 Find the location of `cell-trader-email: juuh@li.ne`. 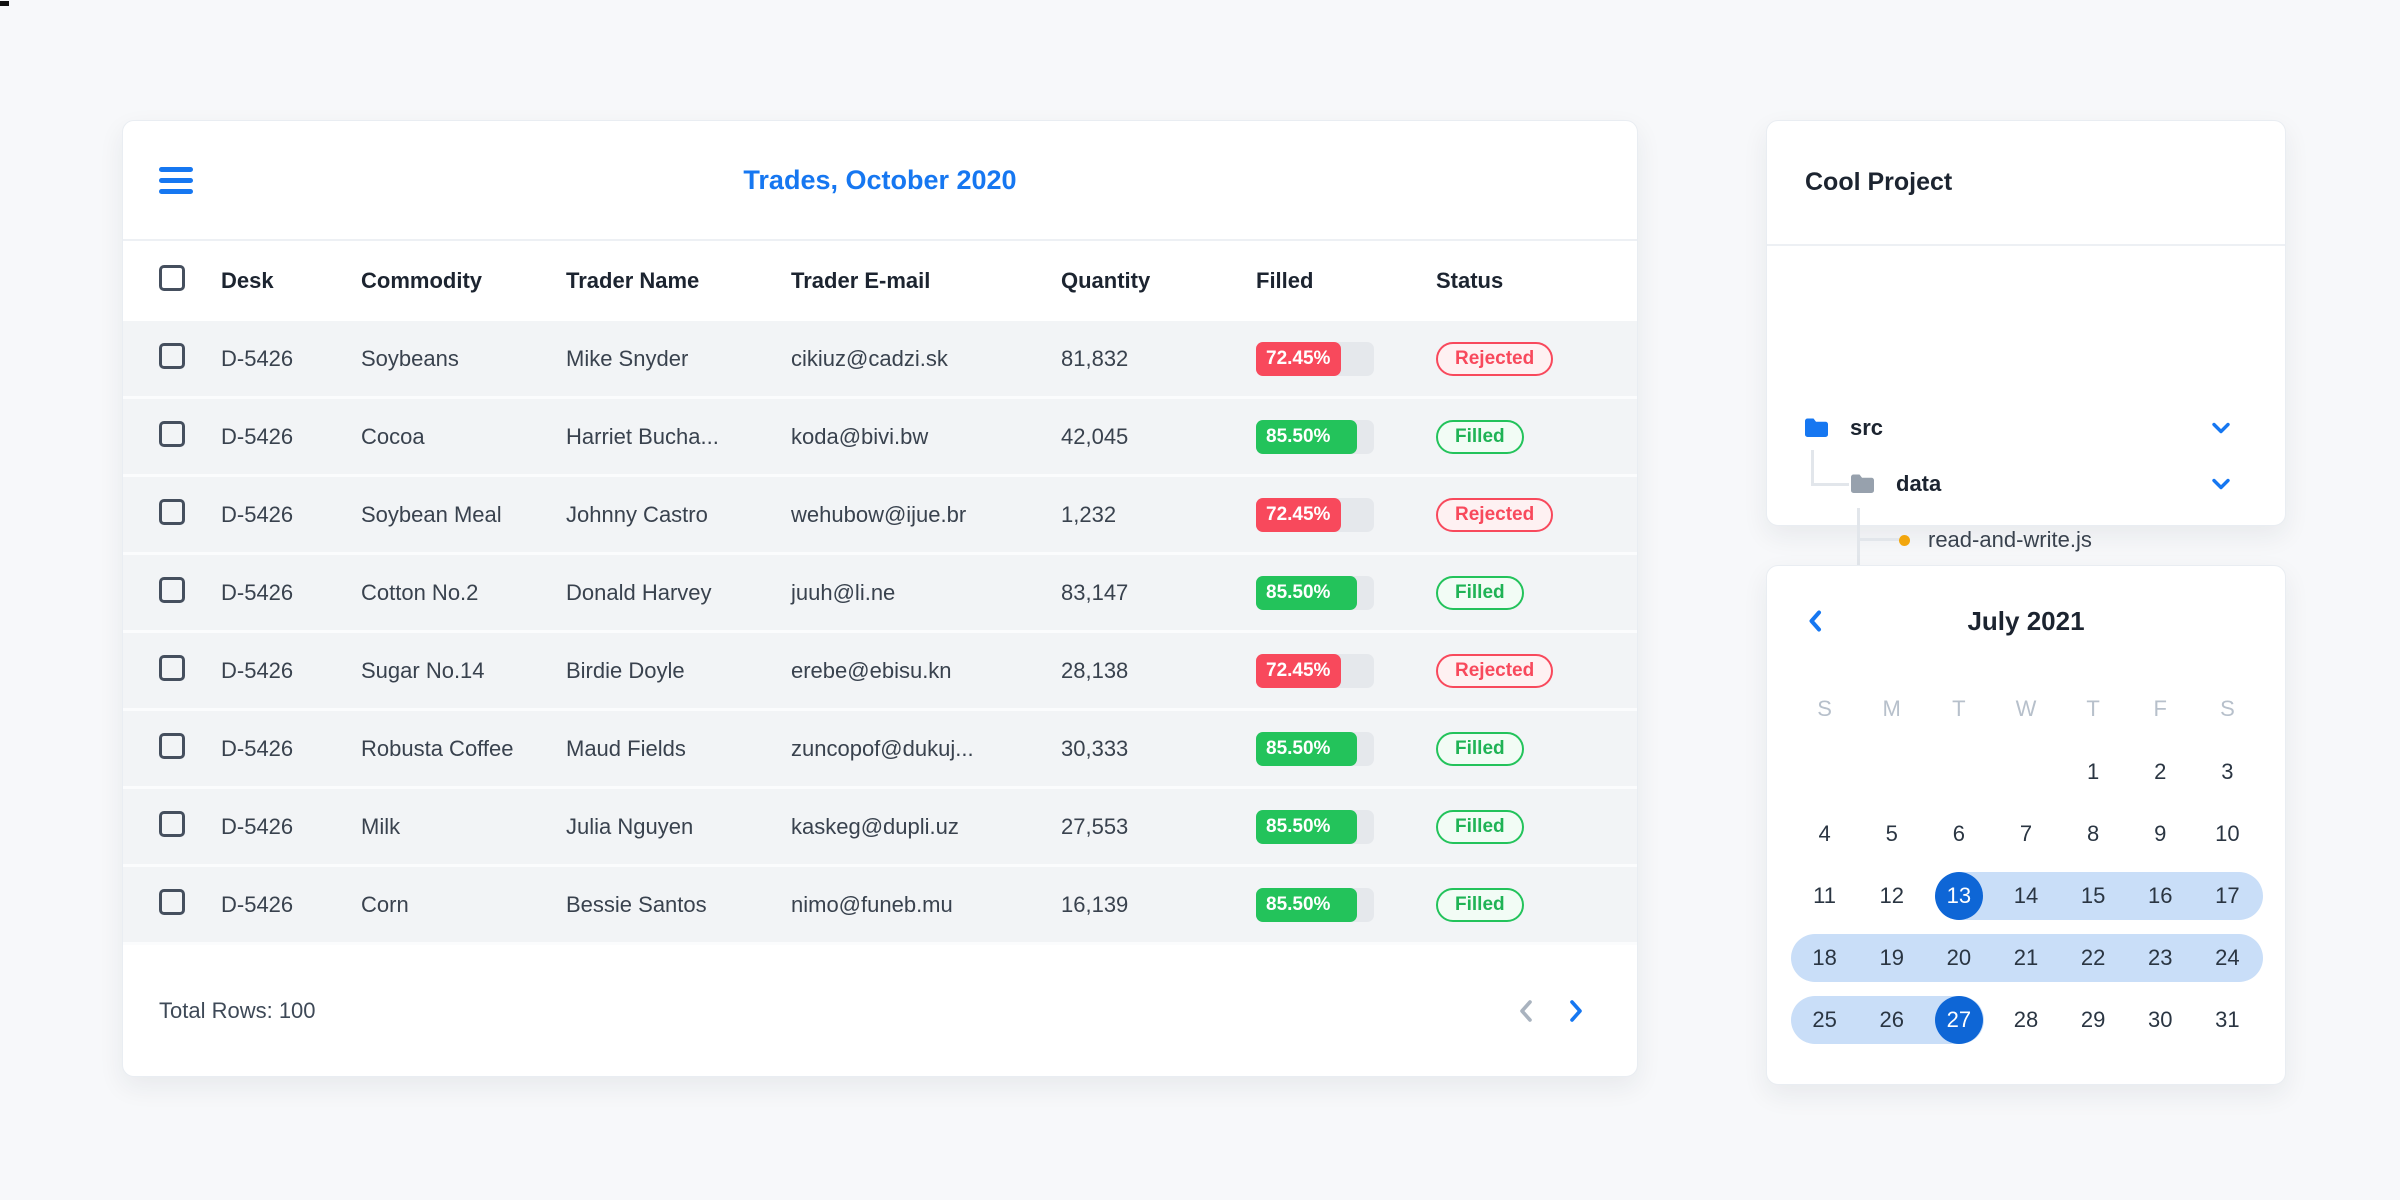

cell-trader-email: juuh@li.ne is located at coordinates (843, 592).